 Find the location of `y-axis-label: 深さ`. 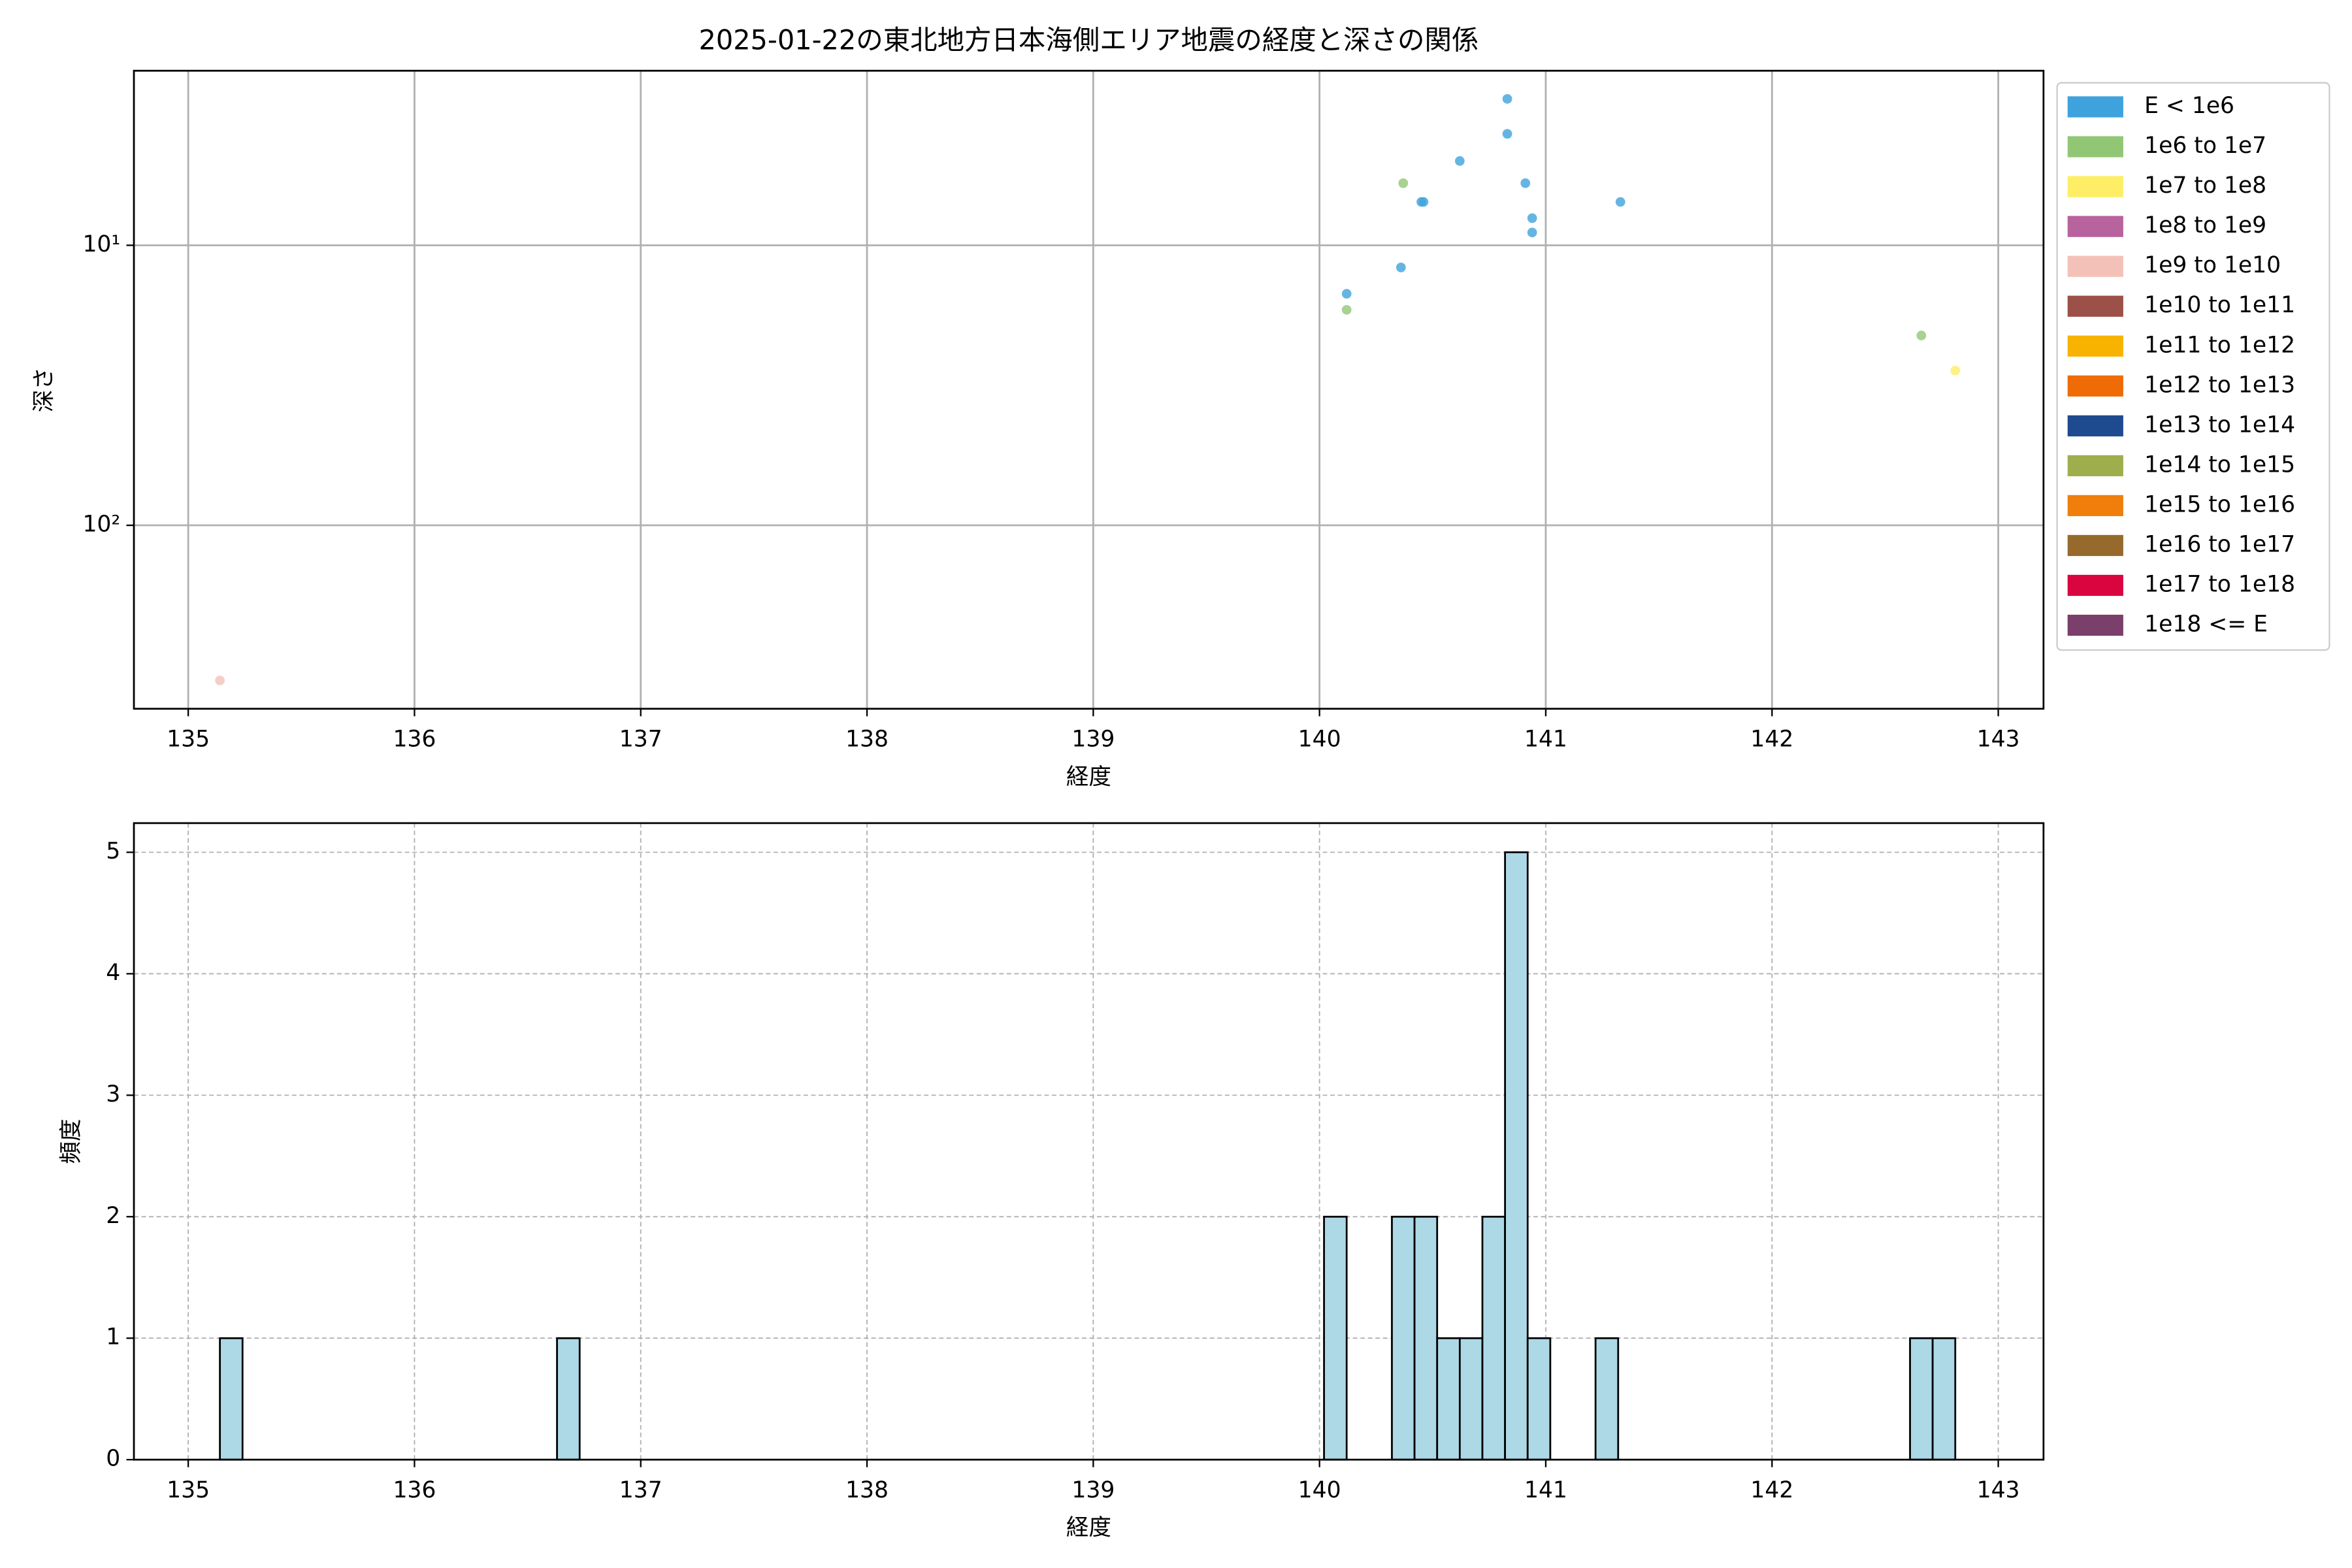

y-axis-label: 深さ is located at coordinates (44, 389).